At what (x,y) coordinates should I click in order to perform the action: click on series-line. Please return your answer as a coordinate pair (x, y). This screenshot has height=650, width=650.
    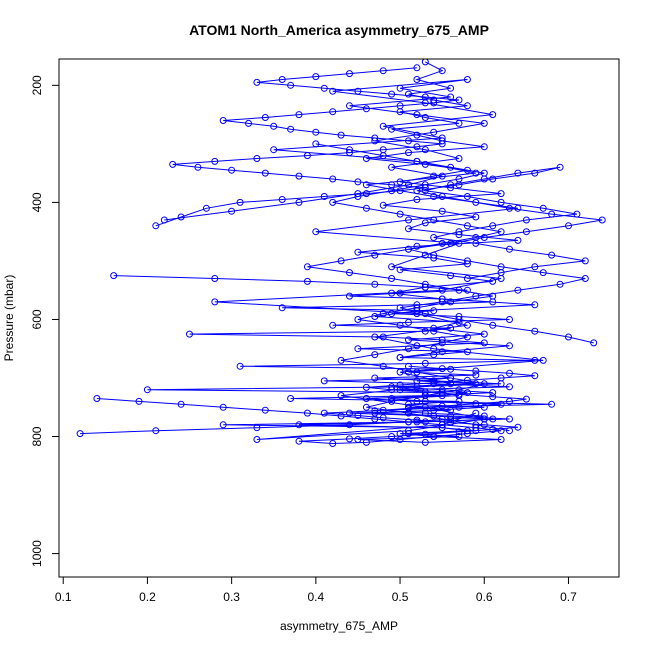
    Looking at the image, I should click on (408, 287).